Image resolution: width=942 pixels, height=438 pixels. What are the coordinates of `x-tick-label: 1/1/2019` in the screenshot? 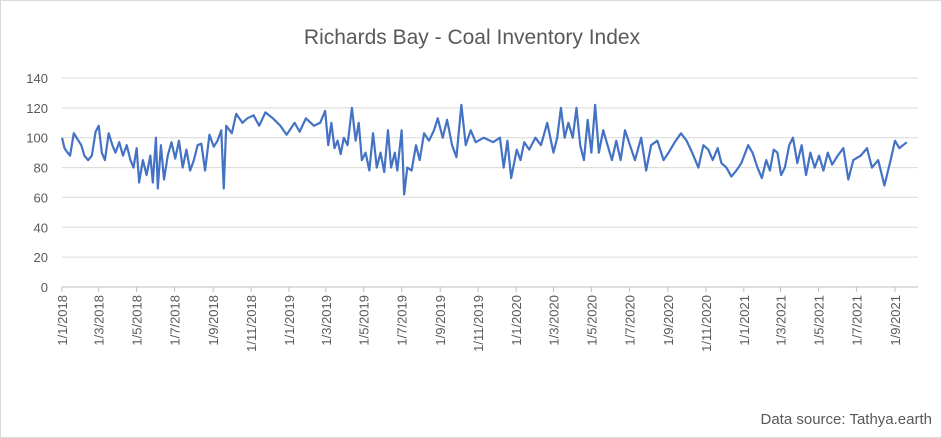 It's located at (289, 320).